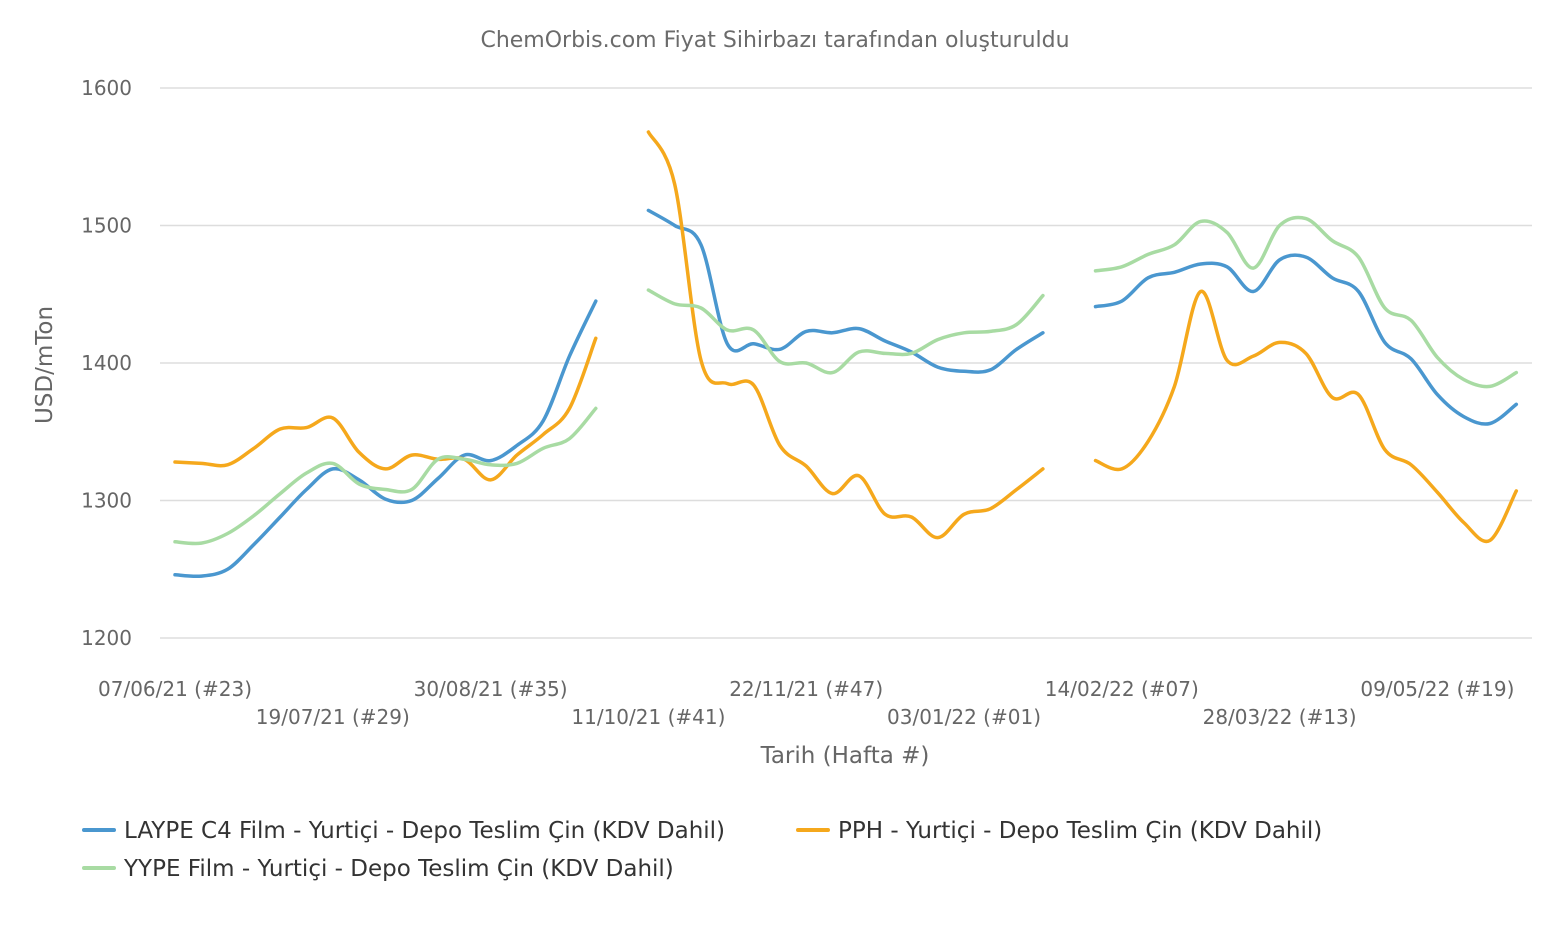  I want to click on y-axis-title: USD/mTon, so click(45, 365).